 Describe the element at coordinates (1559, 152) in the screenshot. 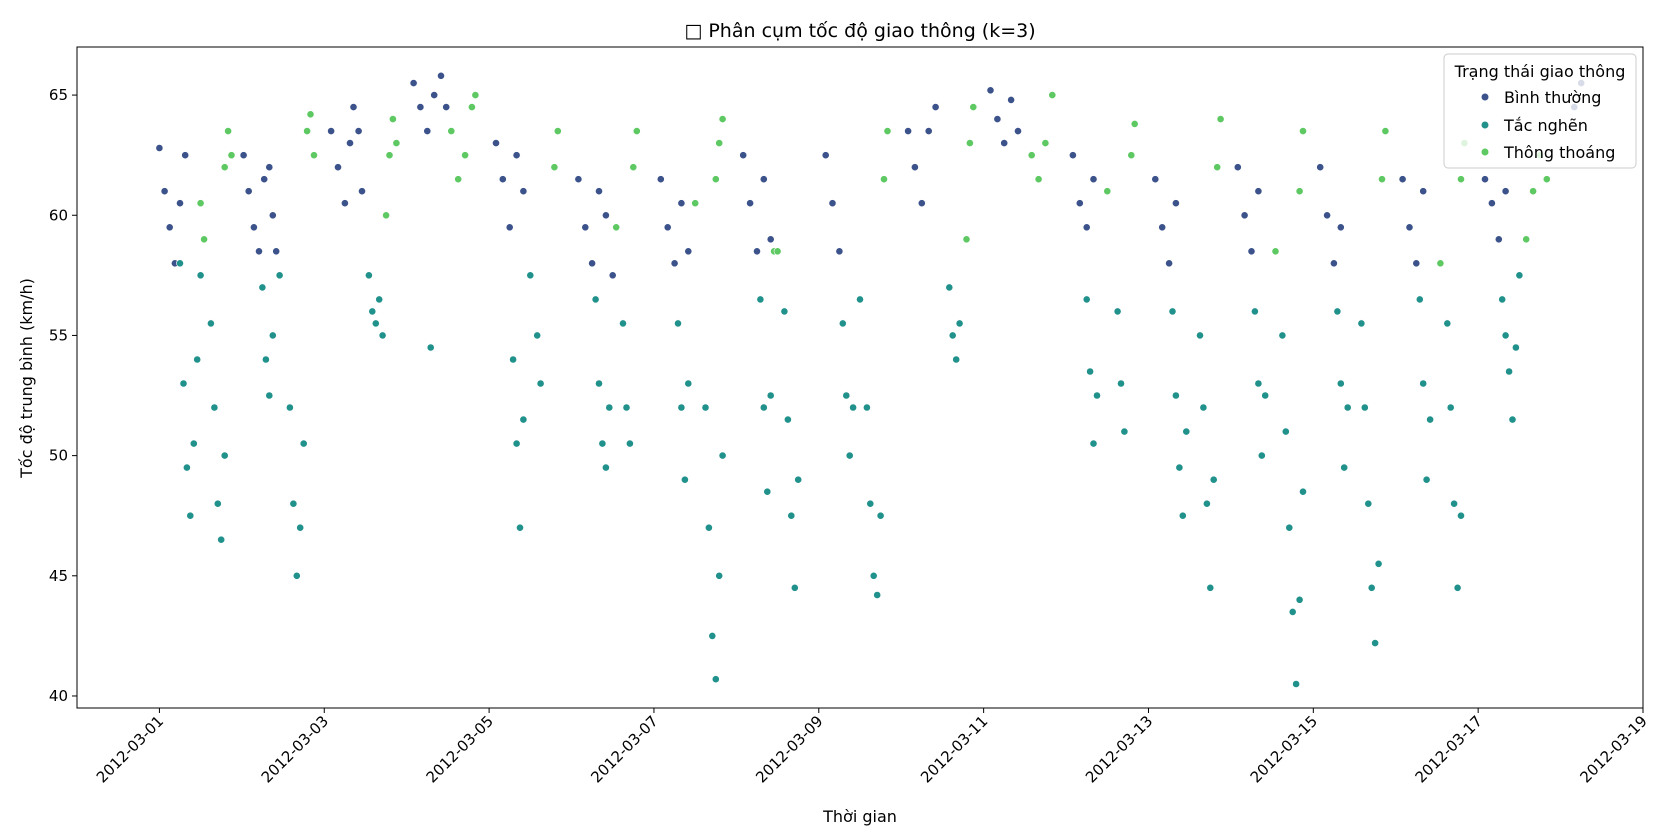

I see `legend-label-thong-thoang: Thông thoáng` at that location.